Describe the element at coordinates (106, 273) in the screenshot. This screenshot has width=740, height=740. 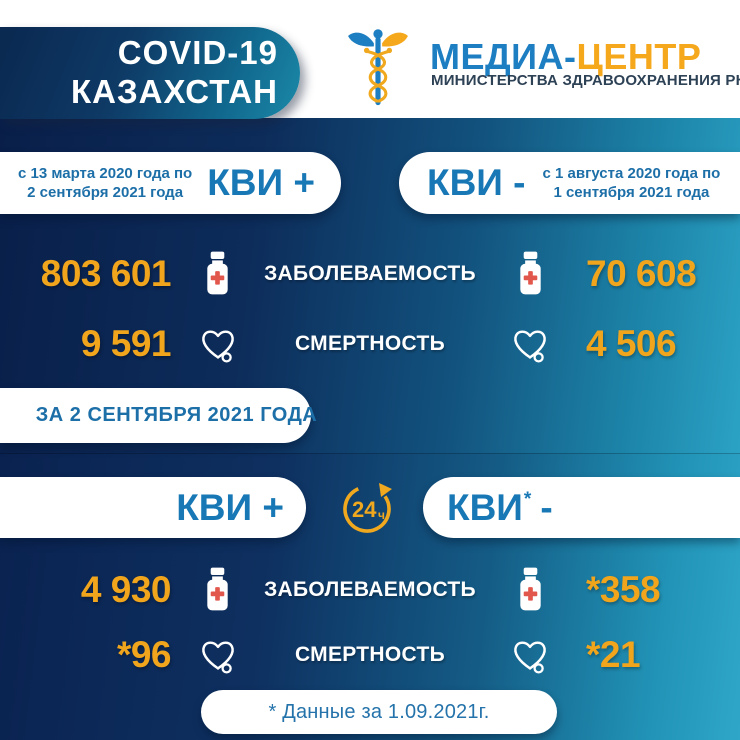
I see `cumulative-incidence-kvi-plus: 803 601` at that location.